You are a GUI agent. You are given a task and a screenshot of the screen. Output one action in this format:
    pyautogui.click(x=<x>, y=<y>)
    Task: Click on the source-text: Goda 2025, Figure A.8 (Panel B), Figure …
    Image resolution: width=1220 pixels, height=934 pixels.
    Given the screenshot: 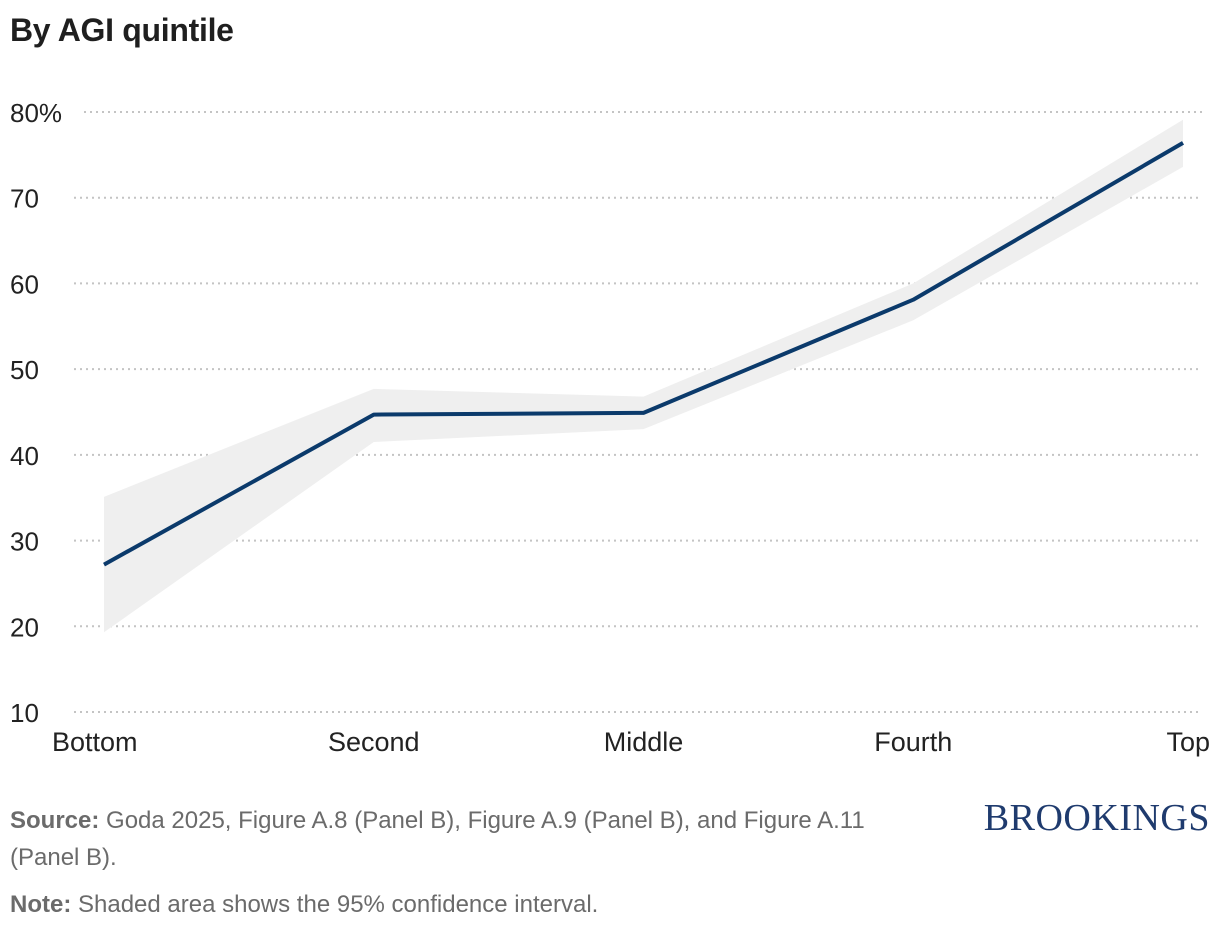 What is the action you would take?
    pyautogui.click(x=437, y=839)
    